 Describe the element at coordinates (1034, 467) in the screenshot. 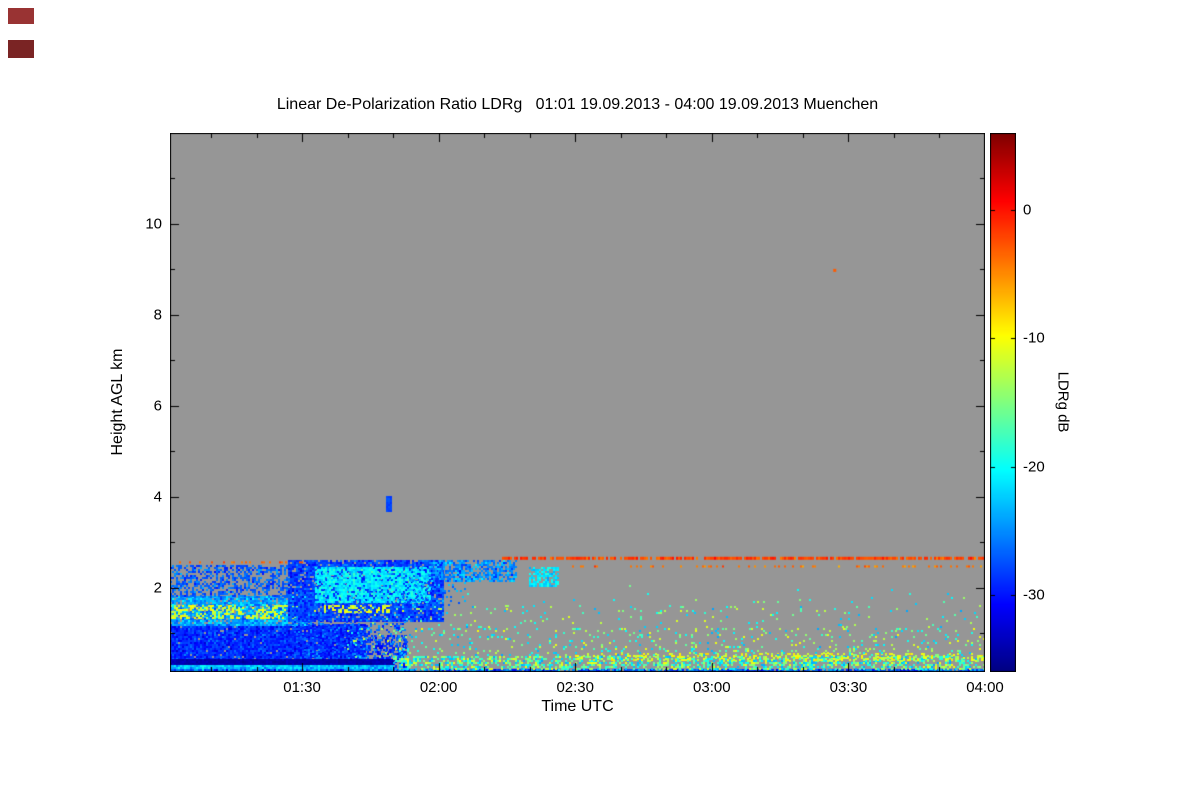

I see `colorbar-tick-label: -20` at that location.